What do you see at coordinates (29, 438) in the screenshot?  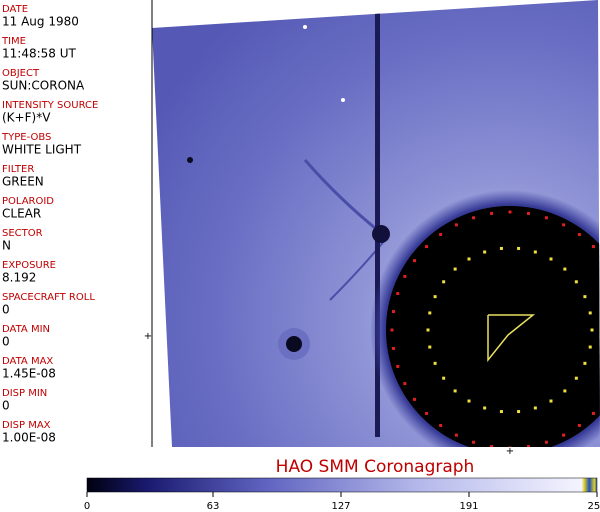 I see `field-value: 1.00E-08` at bounding box center [29, 438].